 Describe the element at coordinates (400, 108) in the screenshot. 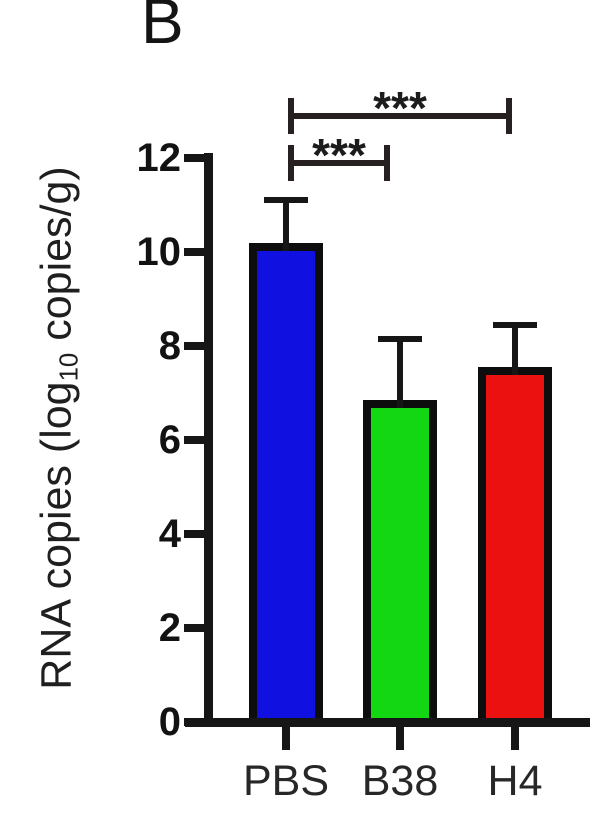

I see `significance-stars-pbs-h4: ***` at that location.